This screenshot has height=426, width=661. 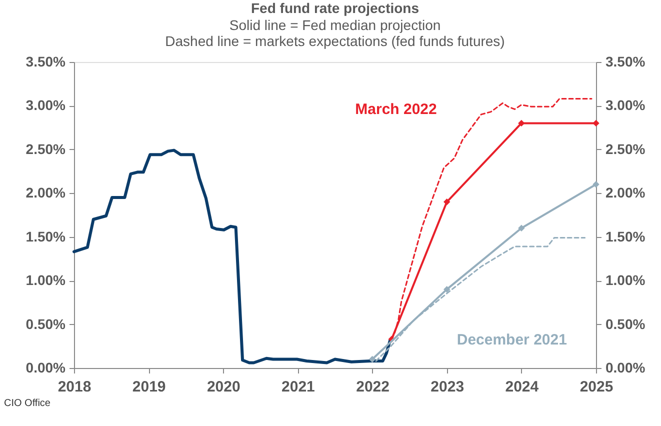 What do you see at coordinates (46, 280) in the screenshot?
I see `y-tick-label: 1.00%` at bounding box center [46, 280].